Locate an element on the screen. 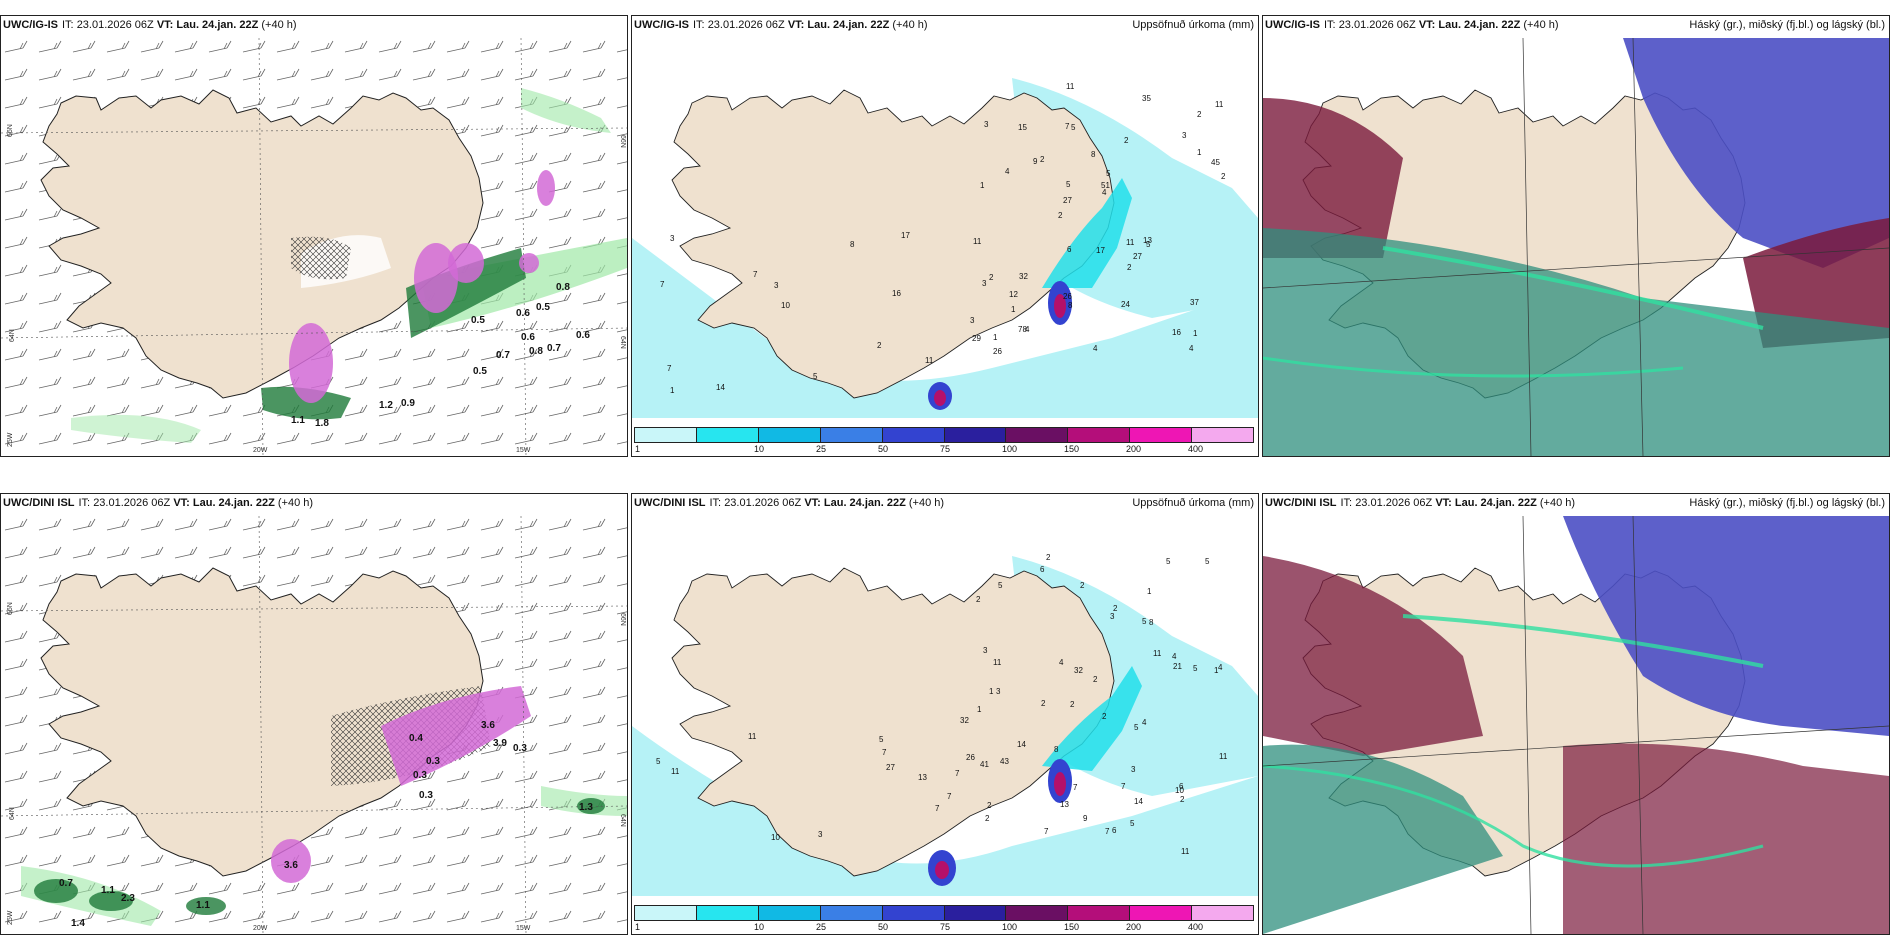 Image resolution: width=1900 pixels, height=950 pixels. precip-value: 21 is located at coordinates (1177, 666).